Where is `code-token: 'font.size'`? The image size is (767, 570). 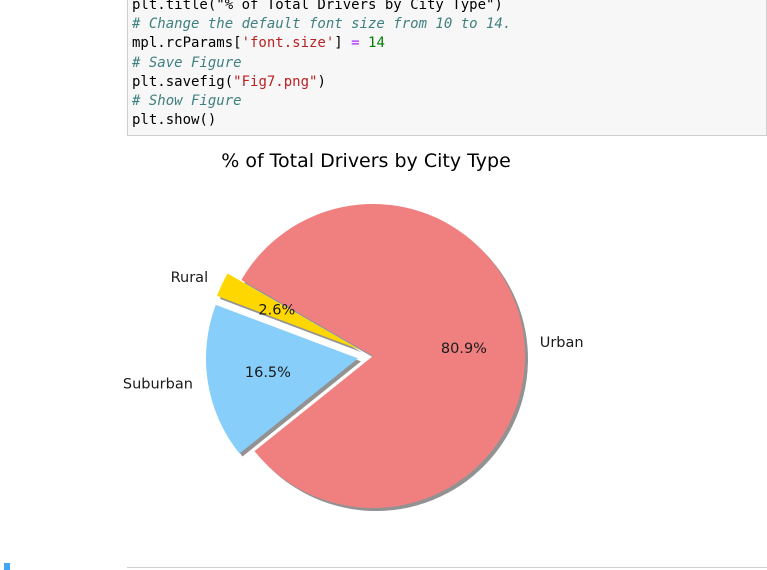 code-token: 'font.size' is located at coordinates (288, 43).